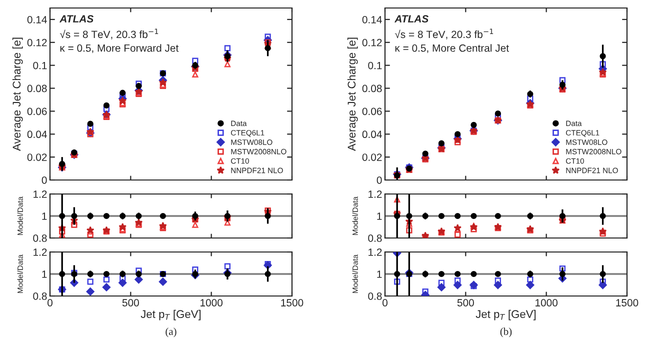 This screenshot has height=351, width=650. Describe the element at coordinates (506, 333) in the screenshot. I see `text: (b)` at that location.